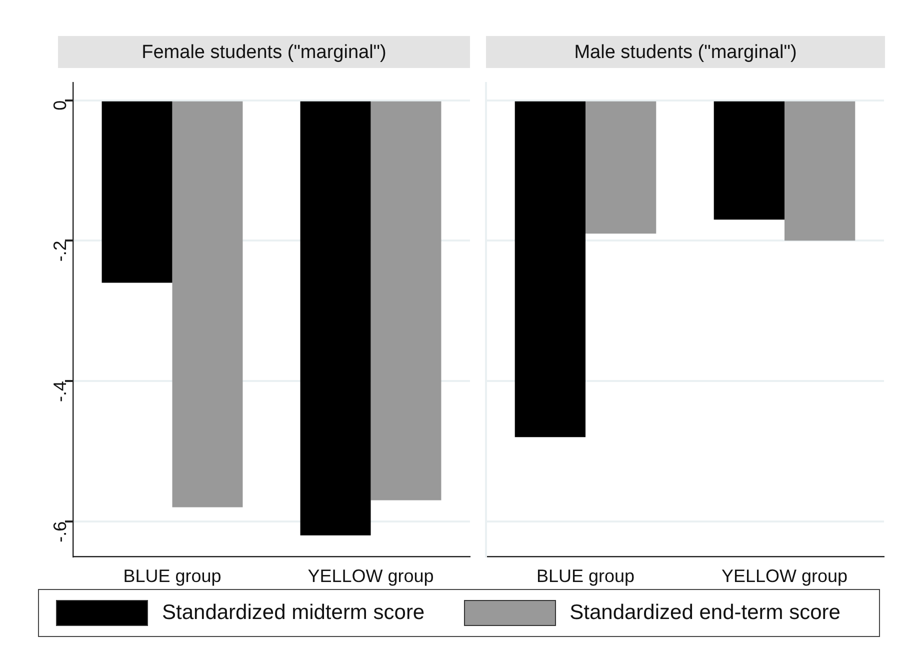 The width and height of the screenshot is (902, 664). What do you see at coordinates (60, 391) in the screenshot?
I see `y-tick-label: -.4` at bounding box center [60, 391].